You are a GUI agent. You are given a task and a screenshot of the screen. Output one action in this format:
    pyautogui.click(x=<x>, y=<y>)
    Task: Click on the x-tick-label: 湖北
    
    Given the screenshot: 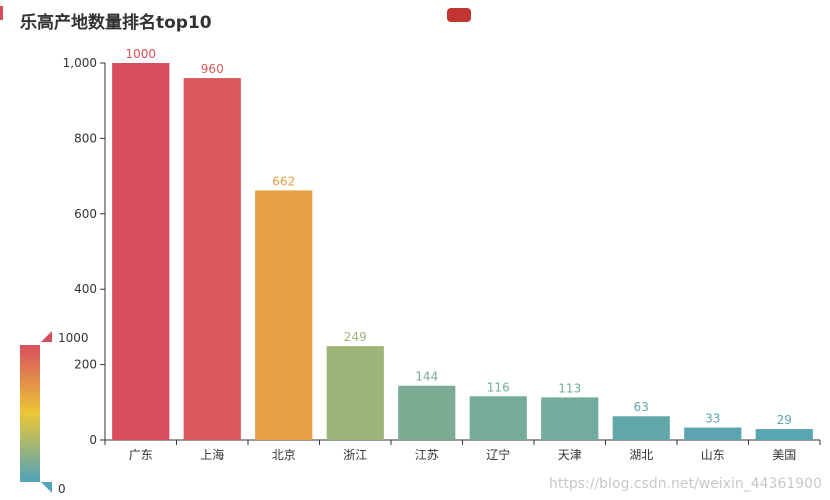 What is the action you would take?
    pyautogui.click(x=641, y=454)
    